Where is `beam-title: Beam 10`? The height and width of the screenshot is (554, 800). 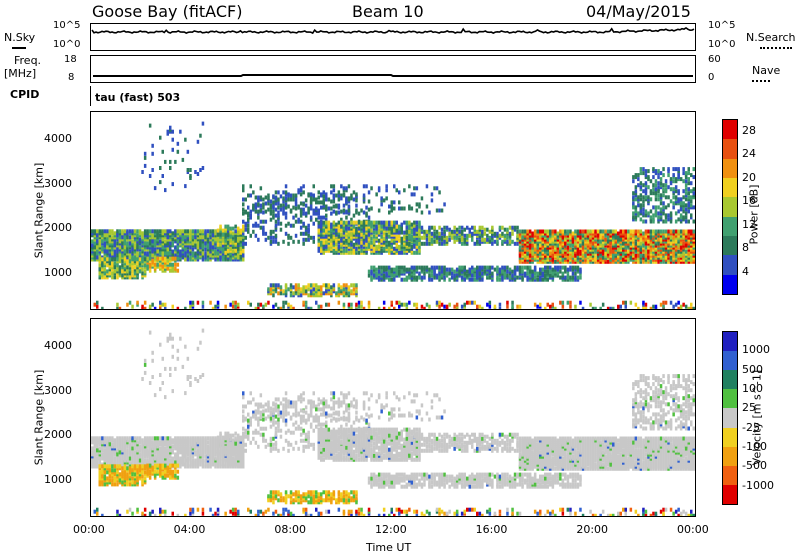
beam-title: Beam 10 is located at coordinates (388, 11).